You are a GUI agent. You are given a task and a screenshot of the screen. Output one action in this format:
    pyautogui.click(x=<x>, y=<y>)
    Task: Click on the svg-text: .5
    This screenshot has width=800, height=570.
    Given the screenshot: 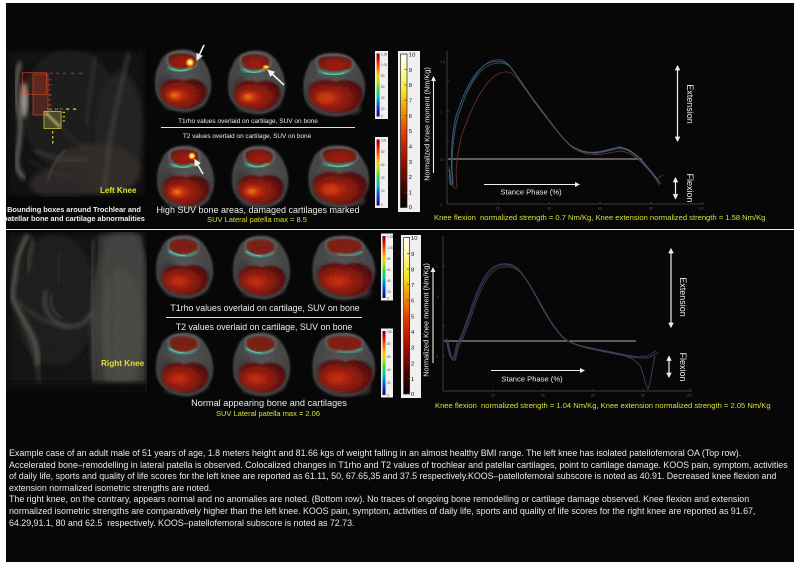 What is the action you would take?
    pyautogui.click(x=437, y=297)
    